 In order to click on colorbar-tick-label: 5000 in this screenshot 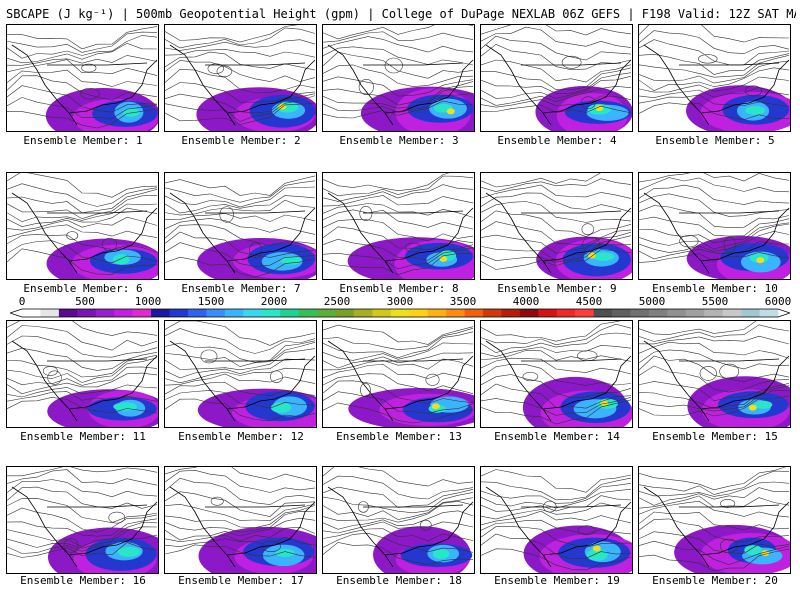, I will do `click(652, 301)`.